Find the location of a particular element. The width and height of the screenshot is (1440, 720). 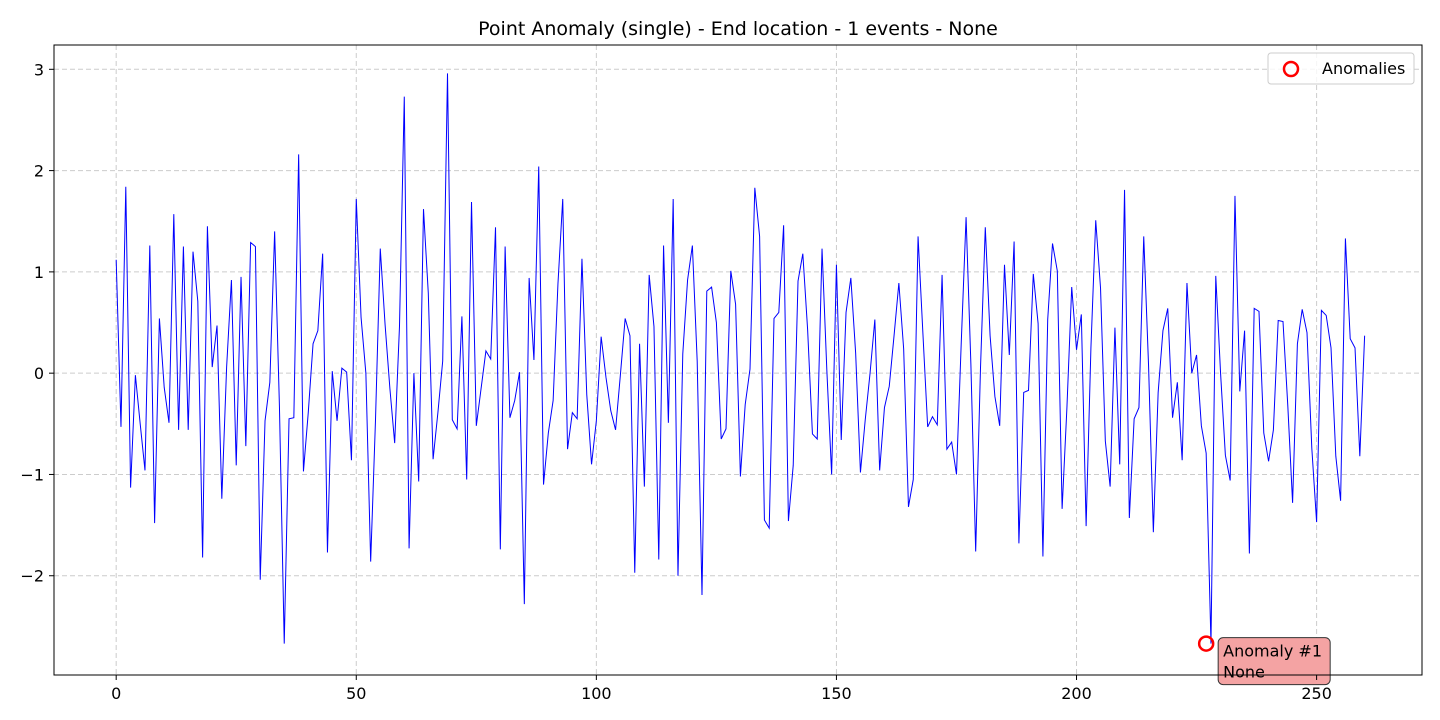

y-tick-label: 1 is located at coordinates (39, 272).